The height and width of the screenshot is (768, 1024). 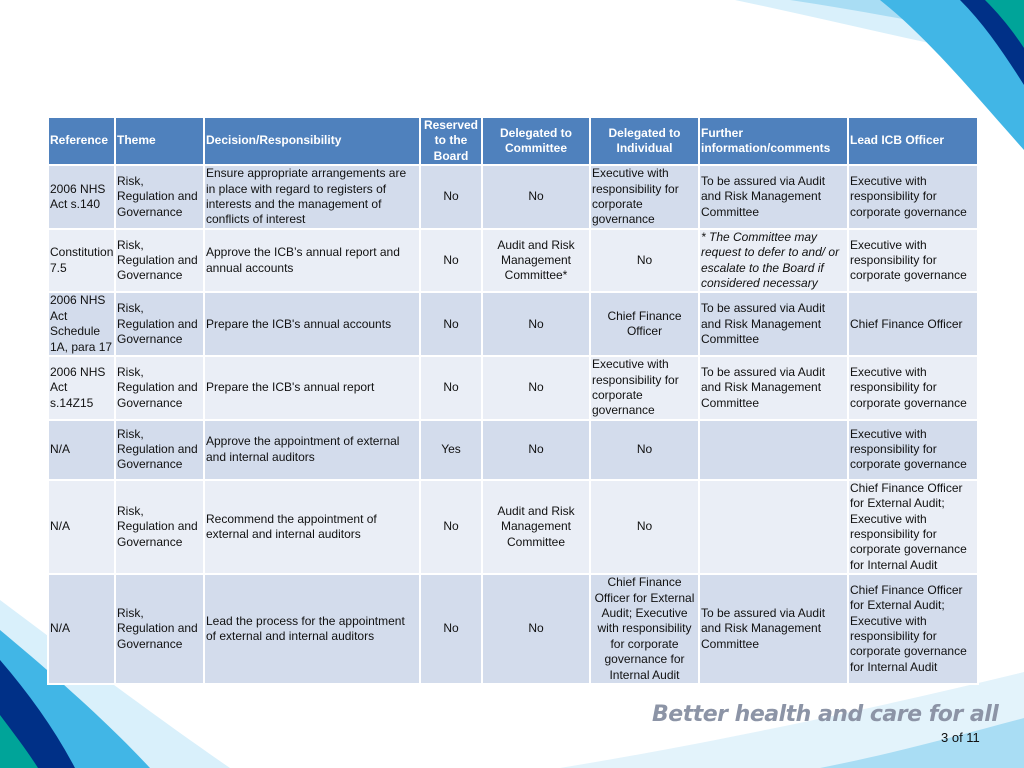 What do you see at coordinates (773, 141) in the screenshot?
I see `header-further-info: Further information/comments` at bounding box center [773, 141].